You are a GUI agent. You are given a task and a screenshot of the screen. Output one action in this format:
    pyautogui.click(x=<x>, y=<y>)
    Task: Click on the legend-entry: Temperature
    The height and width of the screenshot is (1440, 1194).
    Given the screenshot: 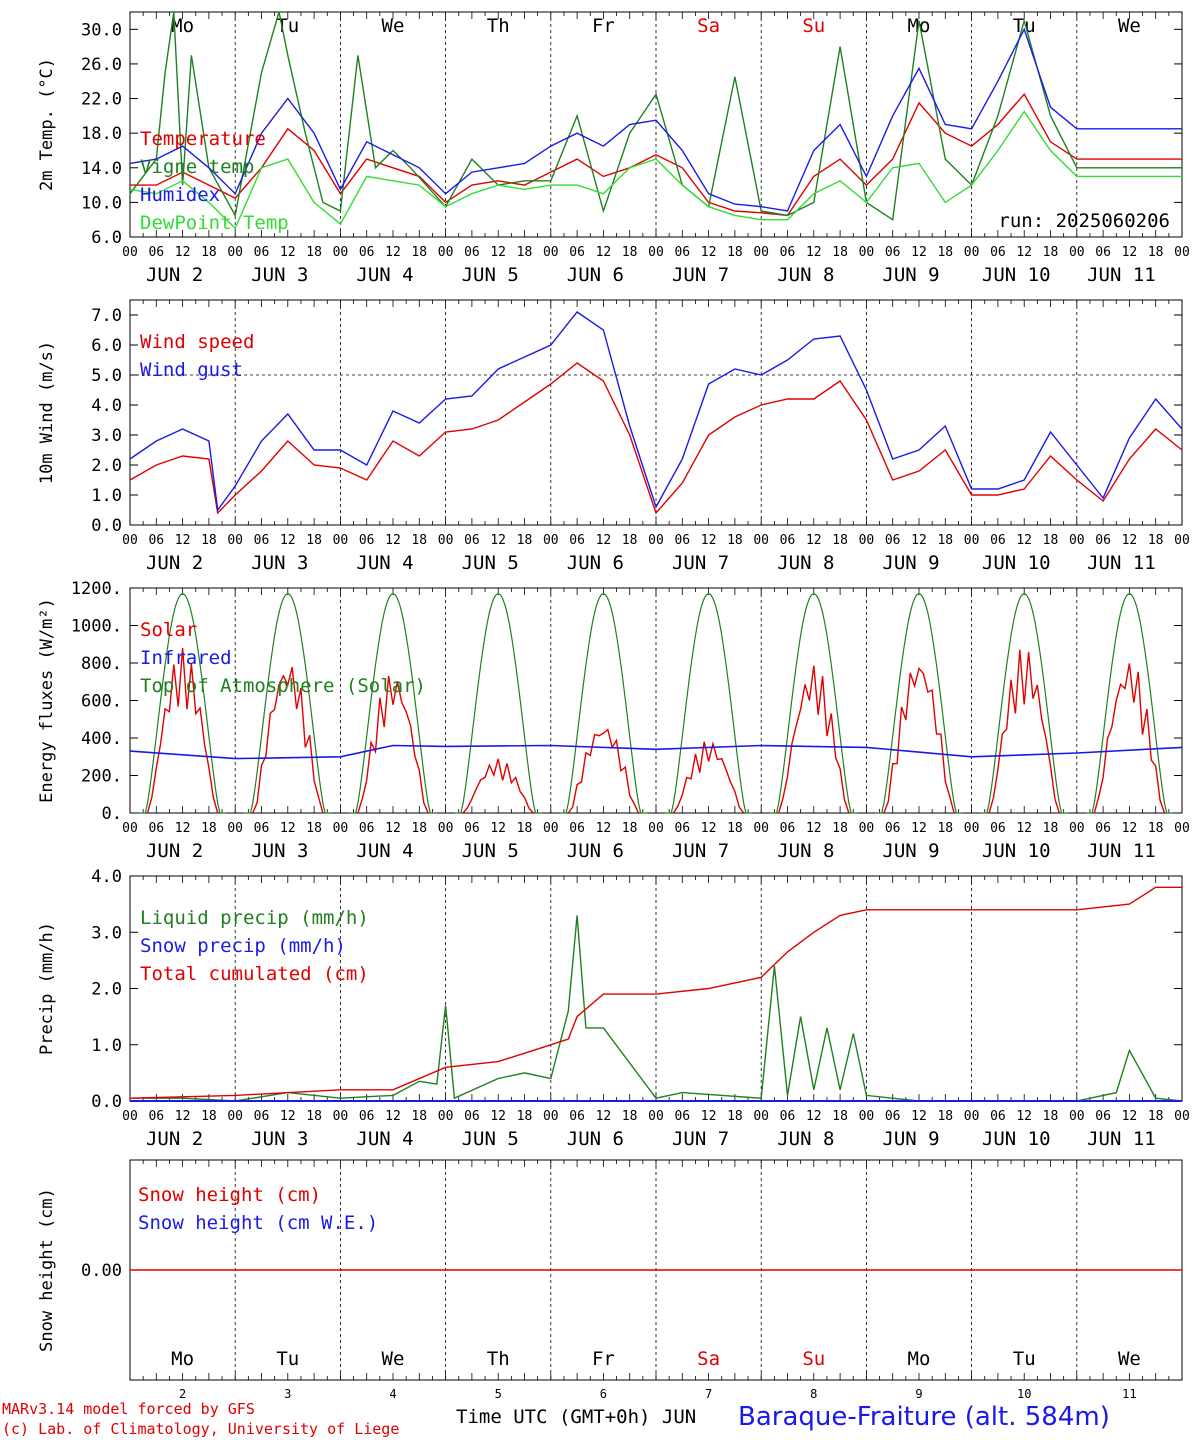 What is the action you would take?
    pyautogui.click(x=203, y=139)
    